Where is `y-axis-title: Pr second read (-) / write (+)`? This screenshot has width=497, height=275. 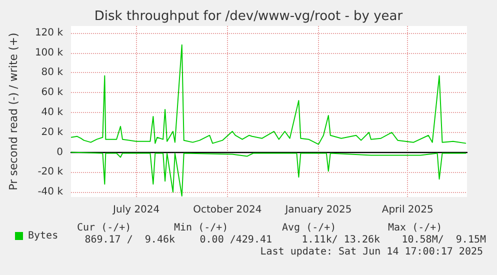
y-axis-title: Pr second read (-) / write (+) is located at coordinates (13, 111).